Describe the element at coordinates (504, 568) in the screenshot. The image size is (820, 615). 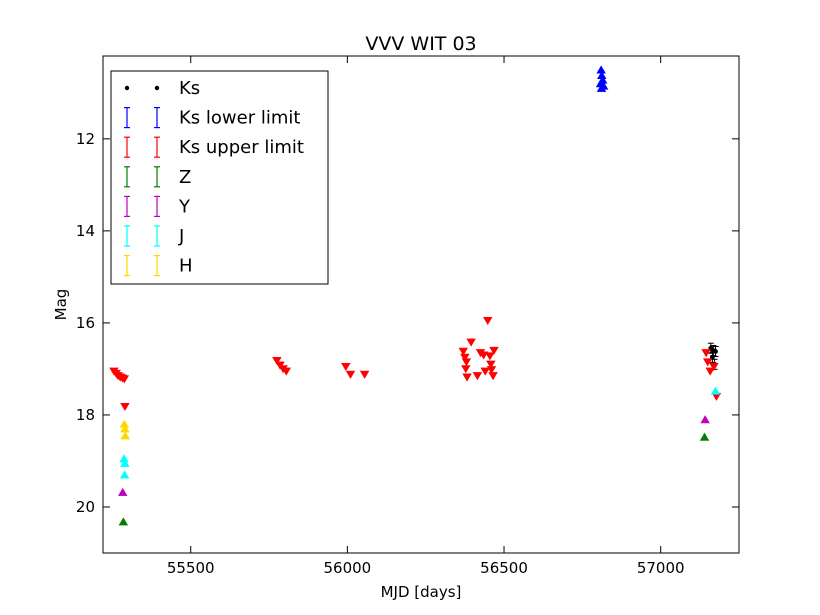
I see `x-tick-label: 56500` at that location.